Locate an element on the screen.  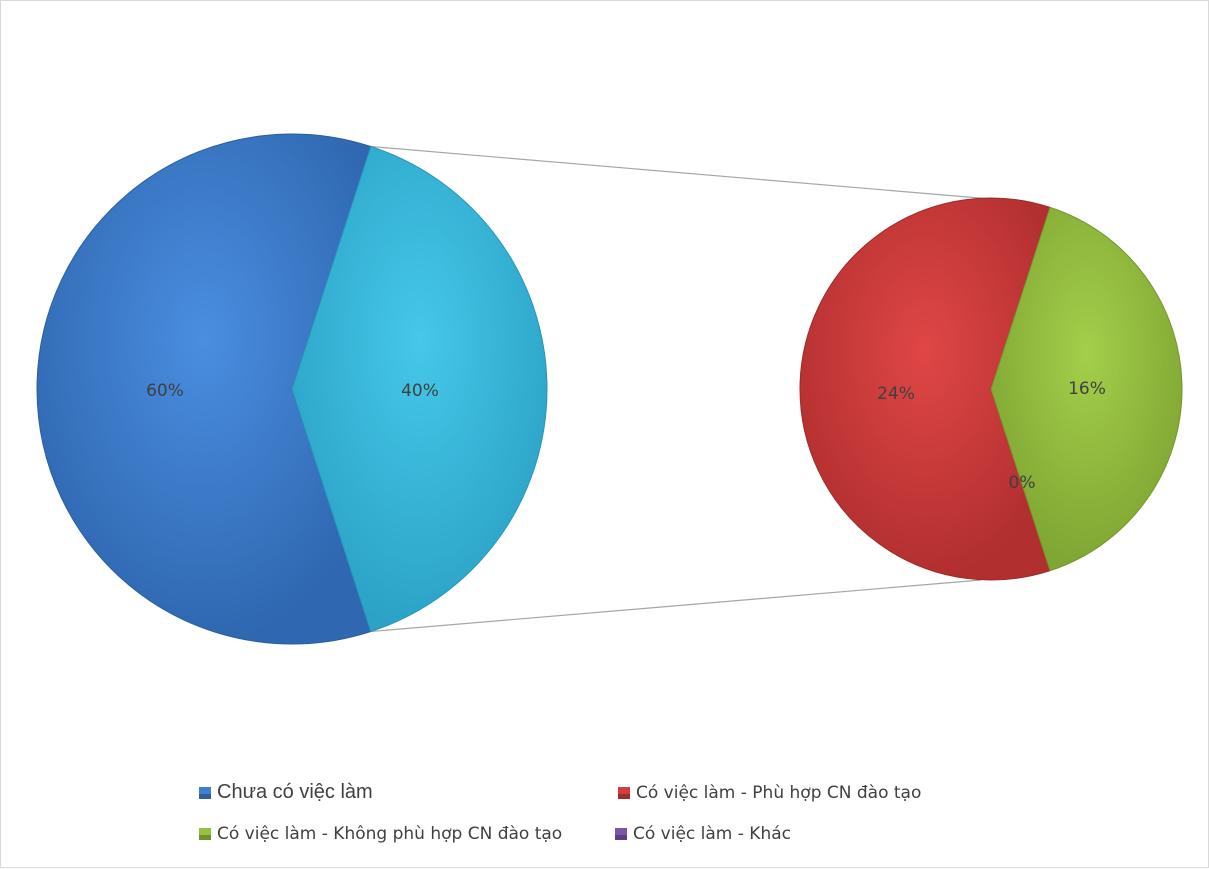
data-label-sec-0: 0% is located at coordinates (1022, 483).